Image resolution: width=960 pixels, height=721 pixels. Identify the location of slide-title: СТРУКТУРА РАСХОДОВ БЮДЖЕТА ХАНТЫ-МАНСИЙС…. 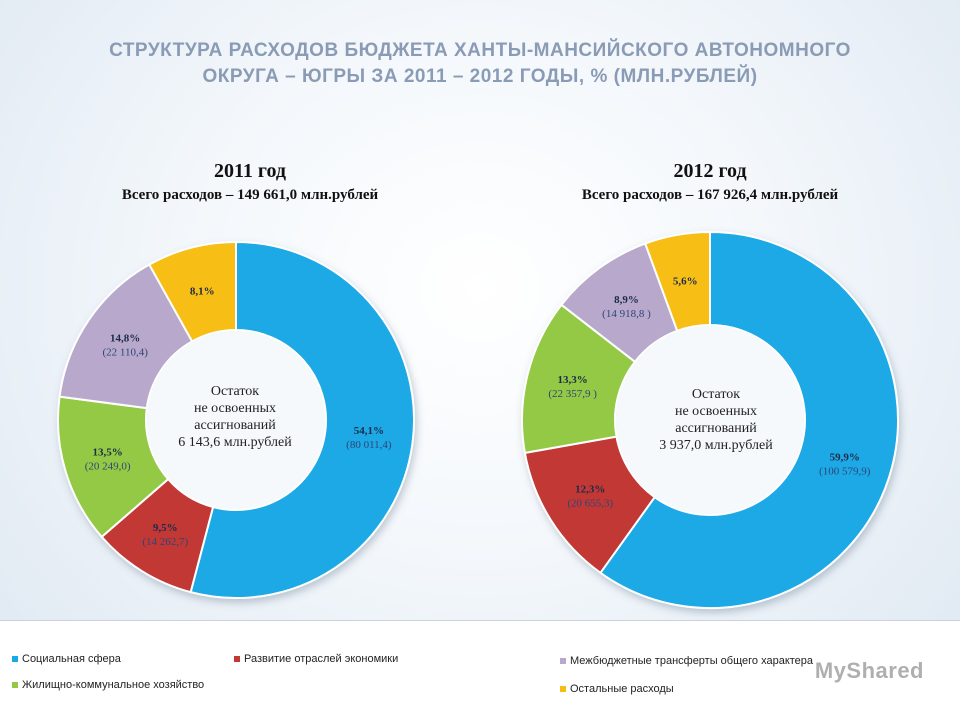
(480, 64).